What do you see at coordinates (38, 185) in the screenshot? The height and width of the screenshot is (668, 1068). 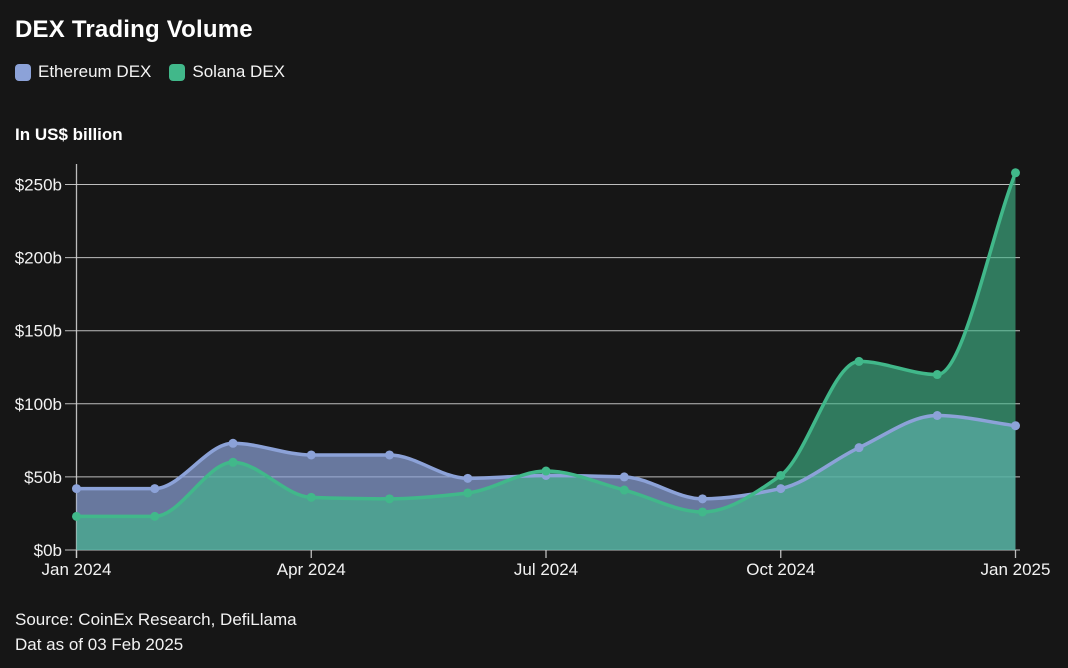 I see `svg-text: $250b` at bounding box center [38, 185].